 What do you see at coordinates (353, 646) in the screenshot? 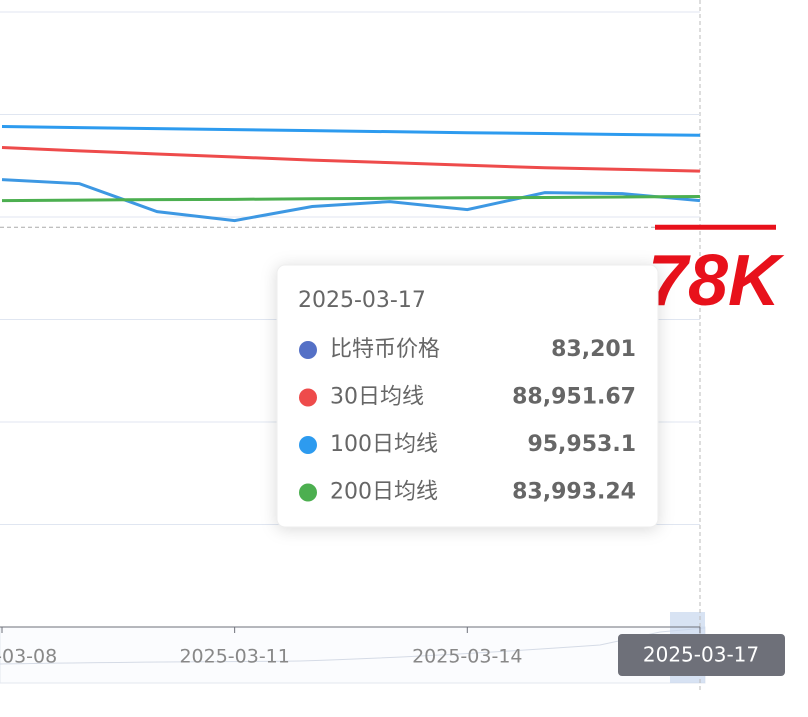
I see `data-zoom-sparkline` at bounding box center [353, 646].